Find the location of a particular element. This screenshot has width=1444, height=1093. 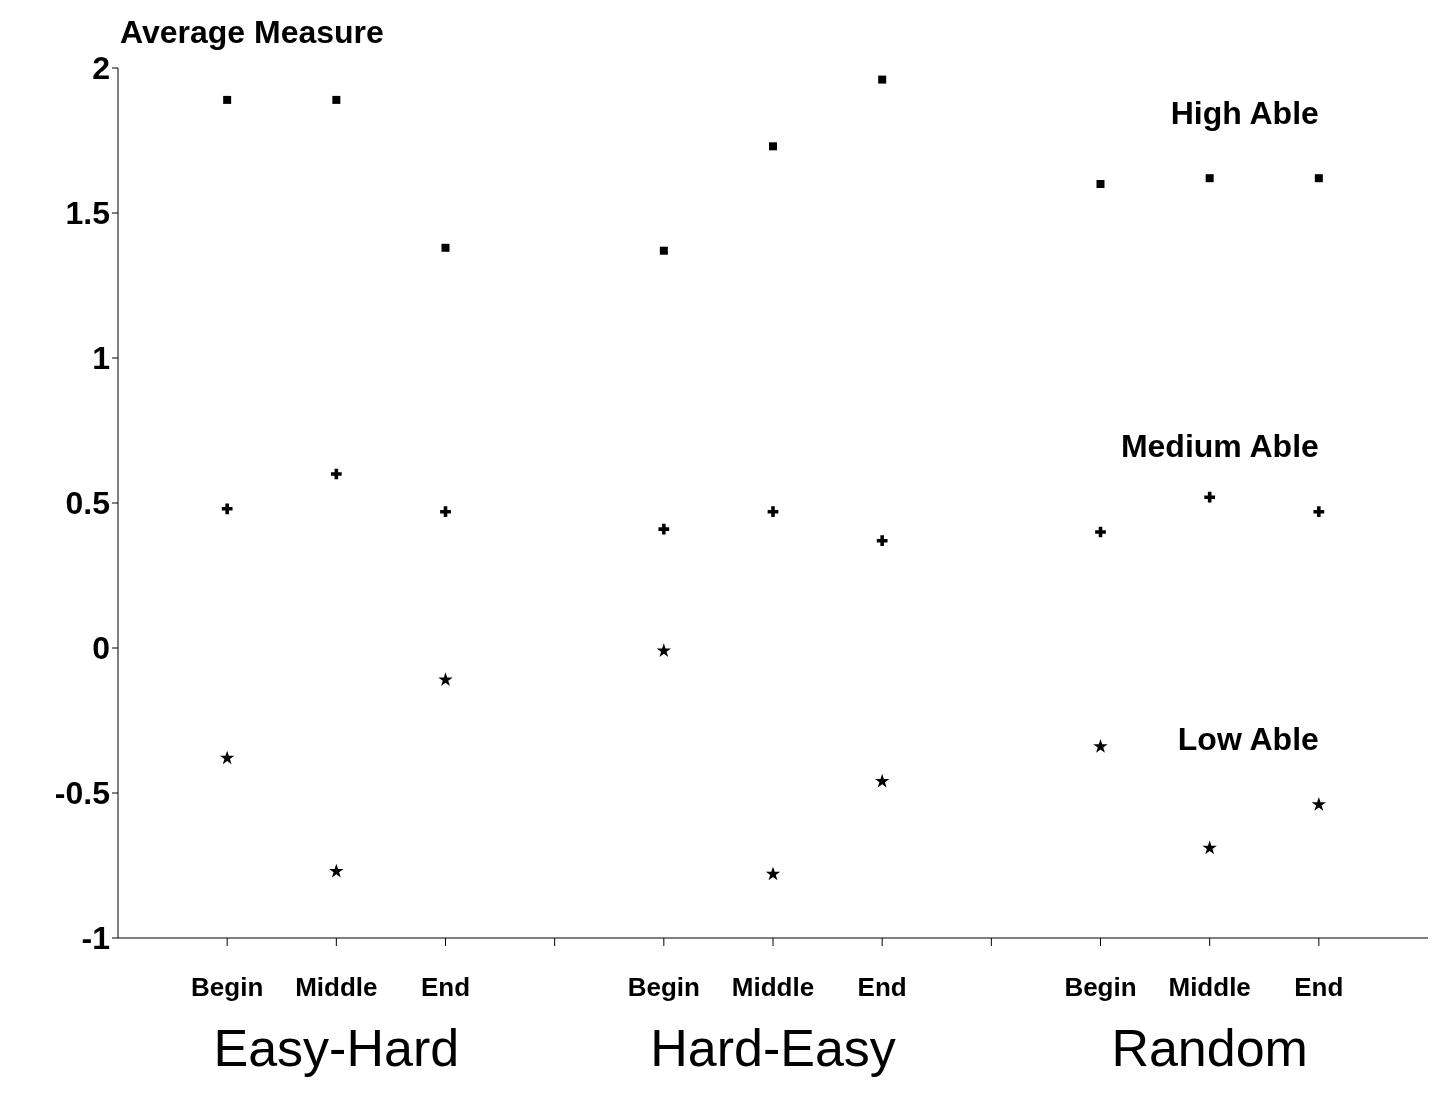

series-label: Low Able is located at coordinates (1248, 739).